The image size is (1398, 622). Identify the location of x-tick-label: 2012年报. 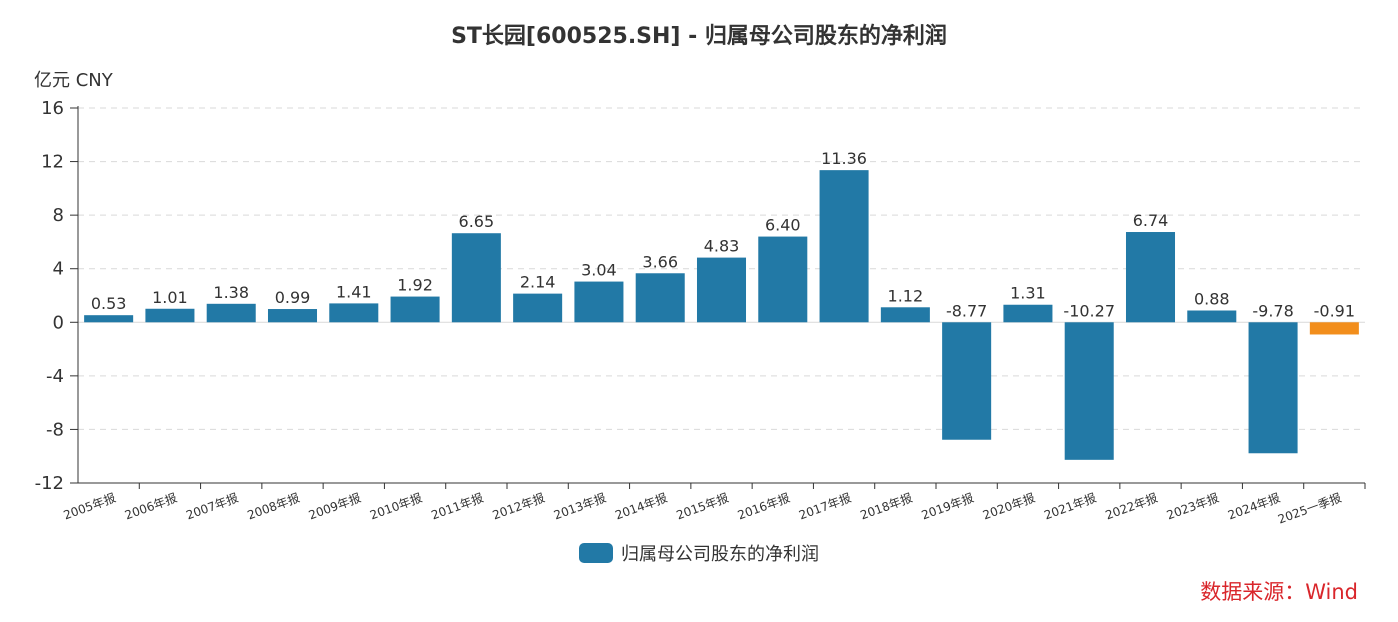
(518, 506).